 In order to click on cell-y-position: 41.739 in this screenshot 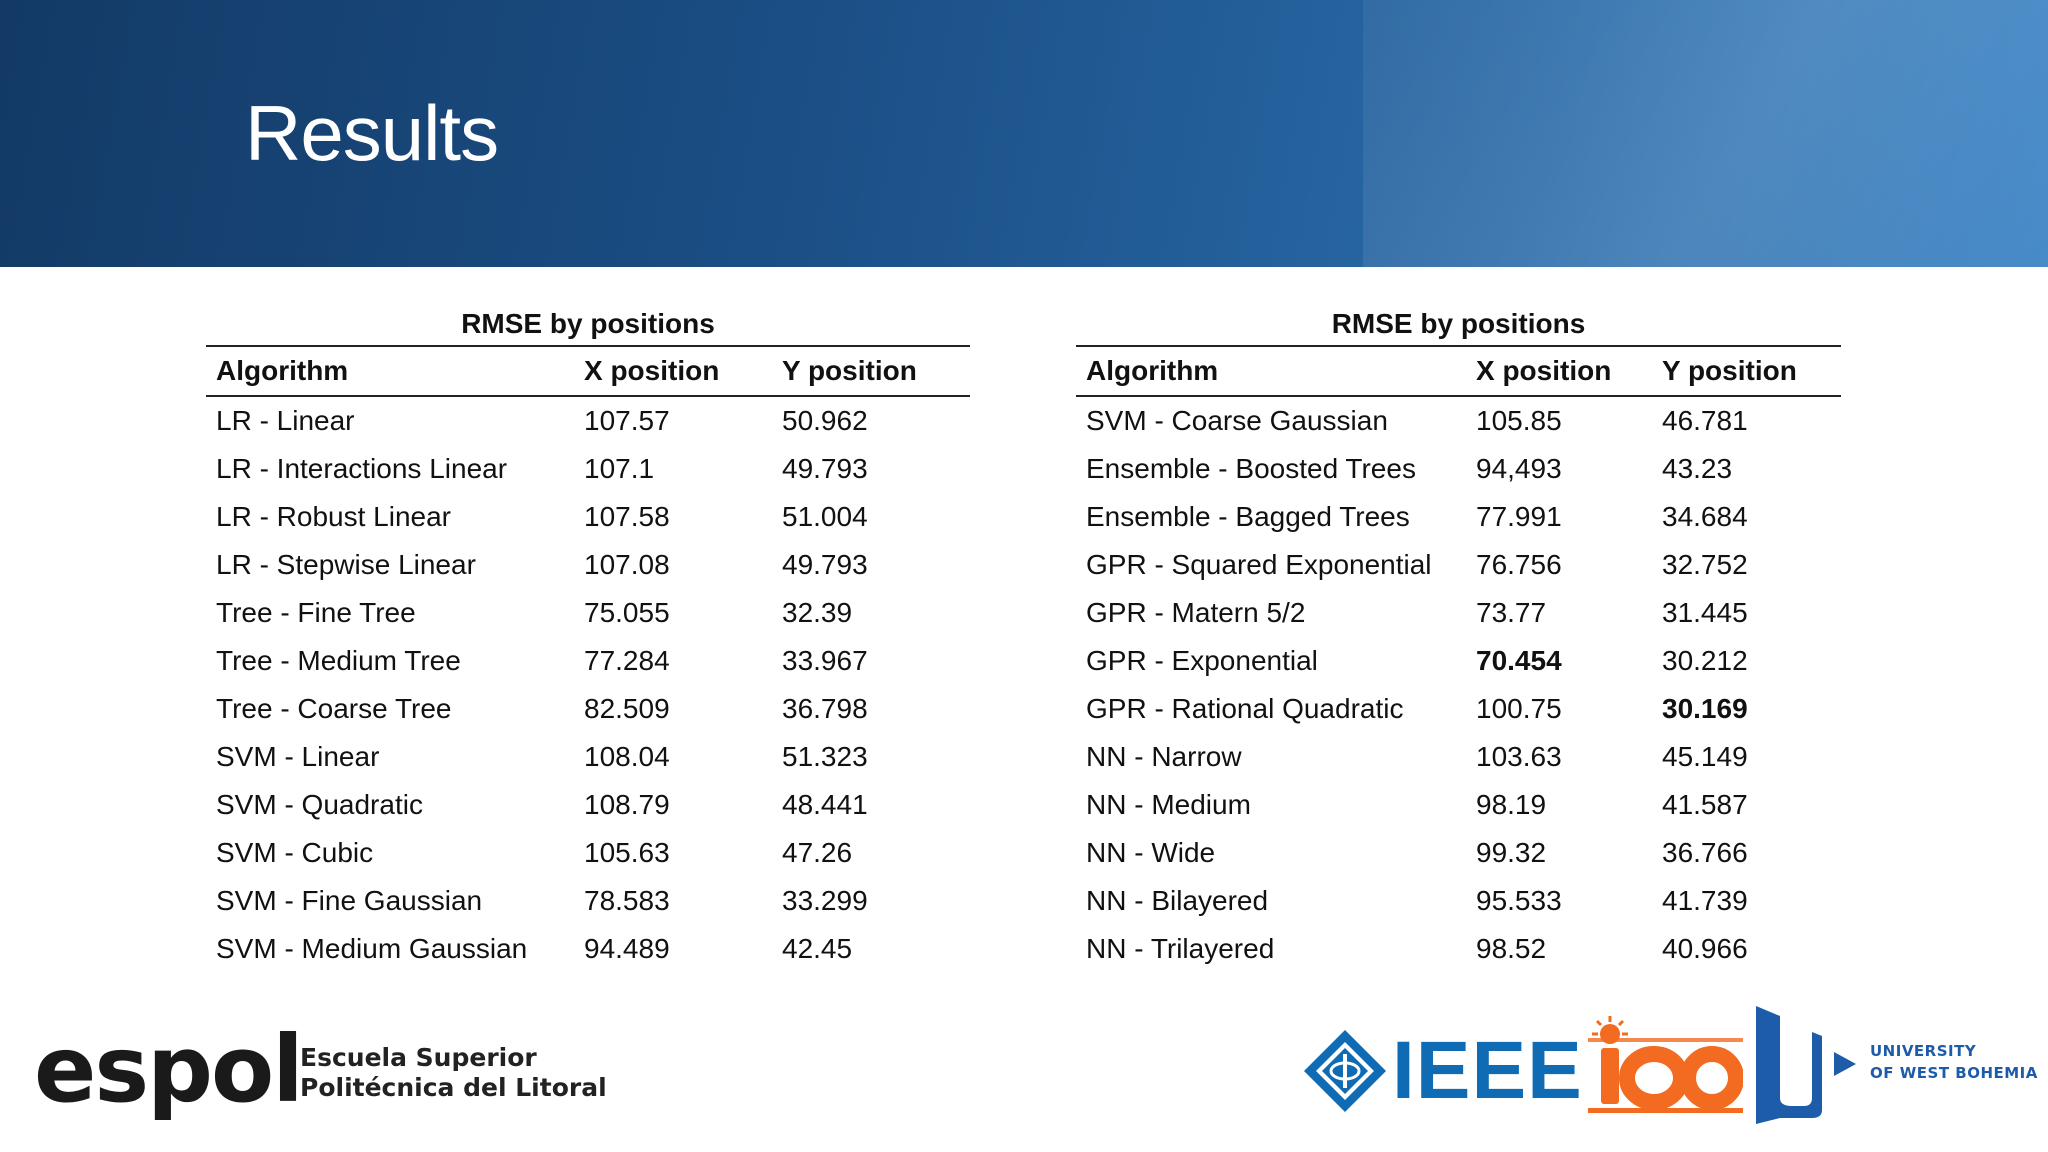, I will do `click(1705, 900)`.